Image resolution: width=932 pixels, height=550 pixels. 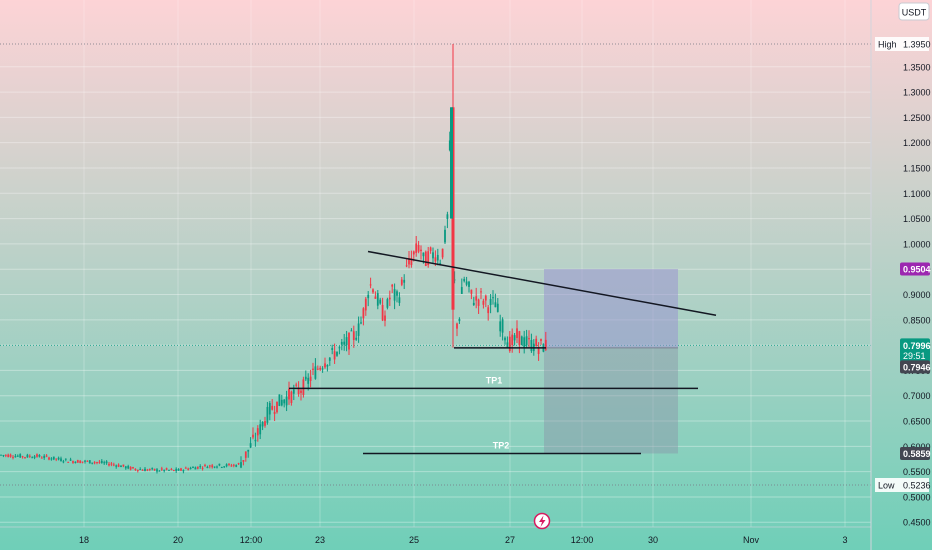 What do you see at coordinates (178, 540) in the screenshot?
I see `x-tick-label: 20` at bounding box center [178, 540].